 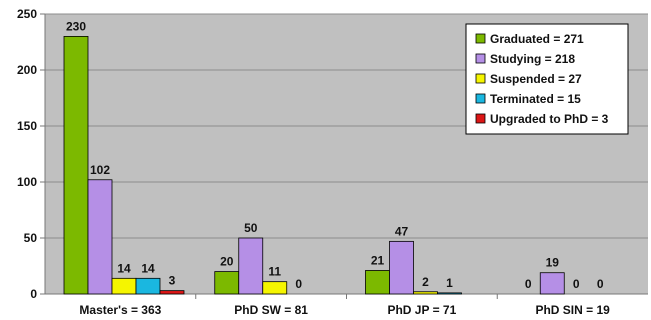 What do you see at coordinates (274, 272) in the screenshot?
I see `data-label: 11` at bounding box center [274, 272].